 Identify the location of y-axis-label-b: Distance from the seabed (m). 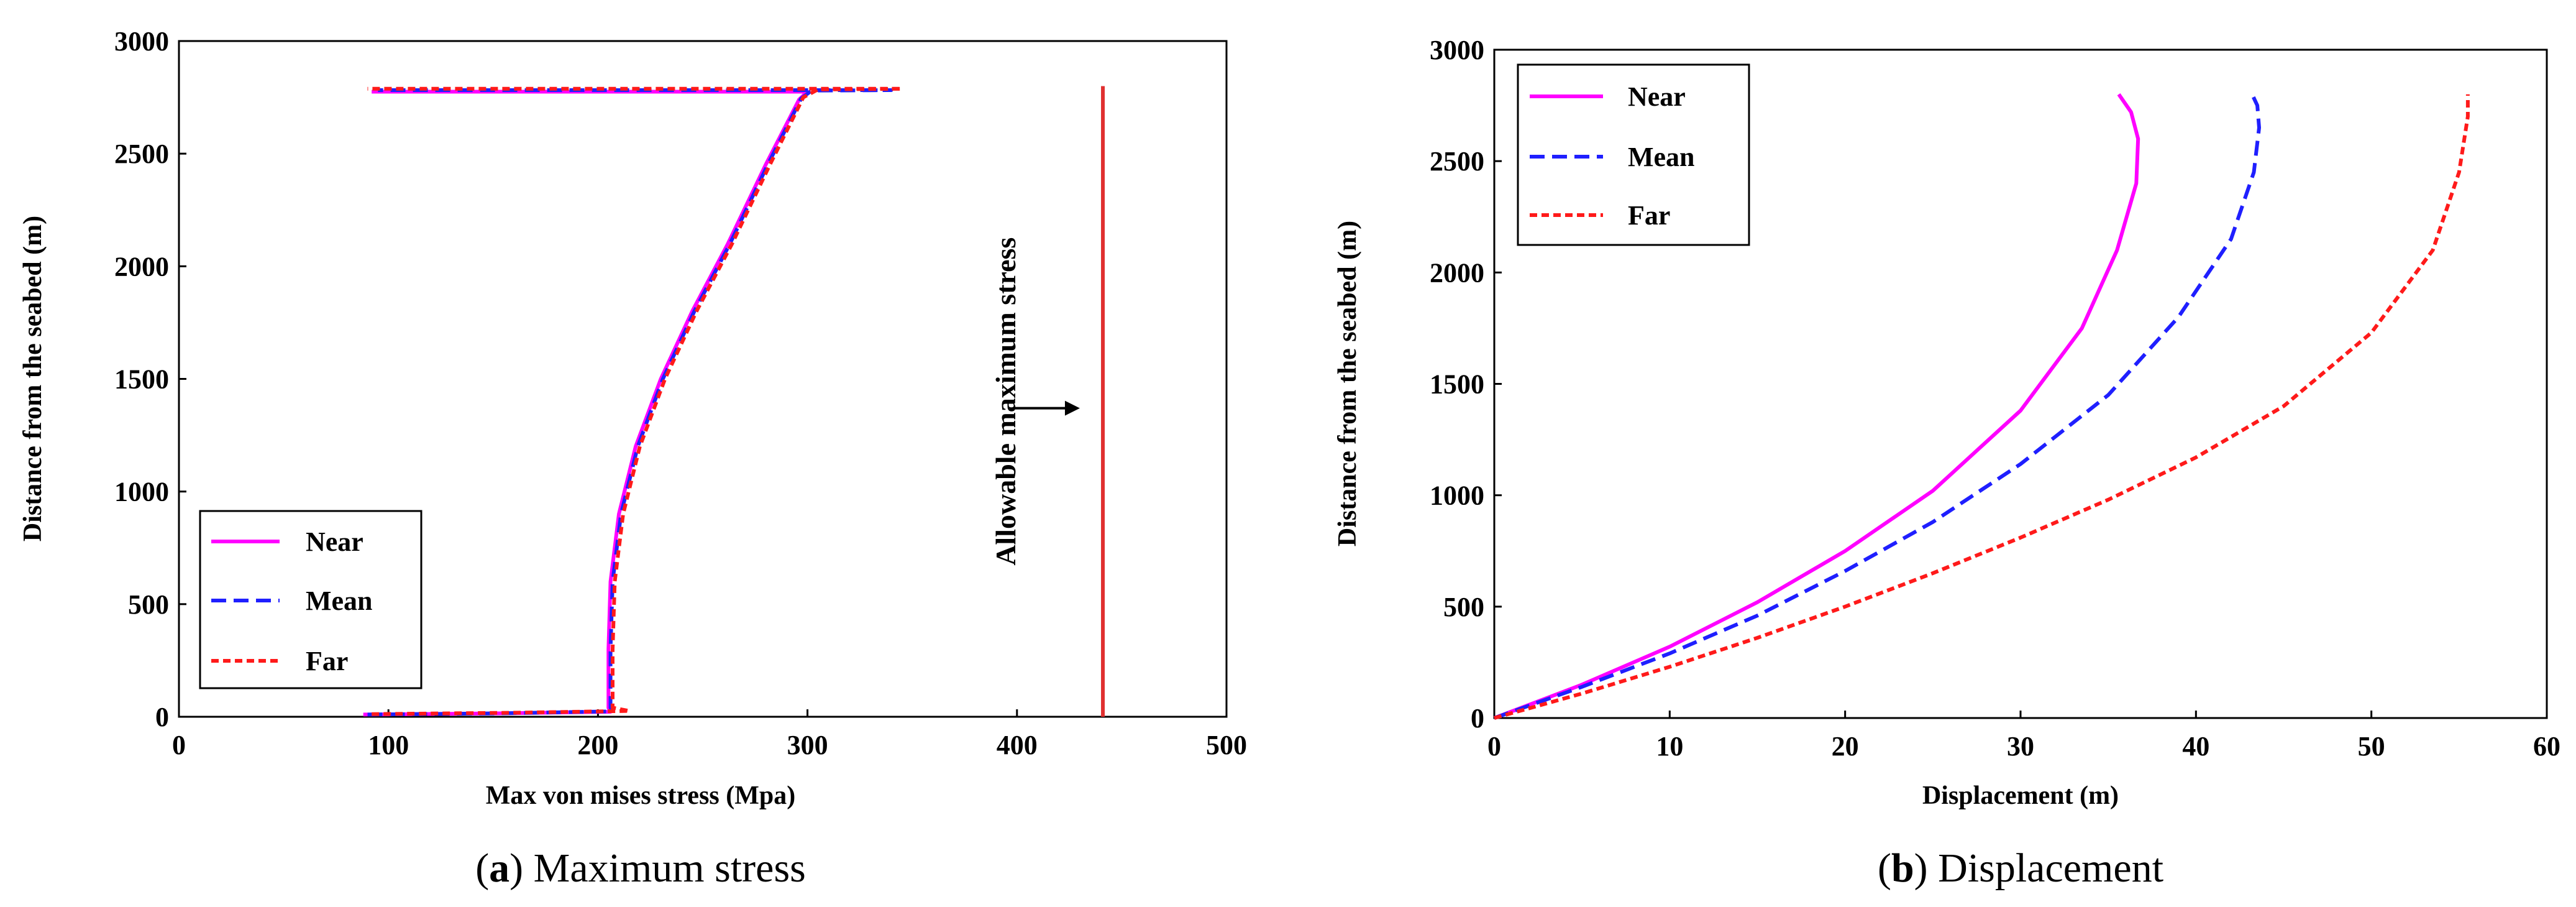
(1347, 383).